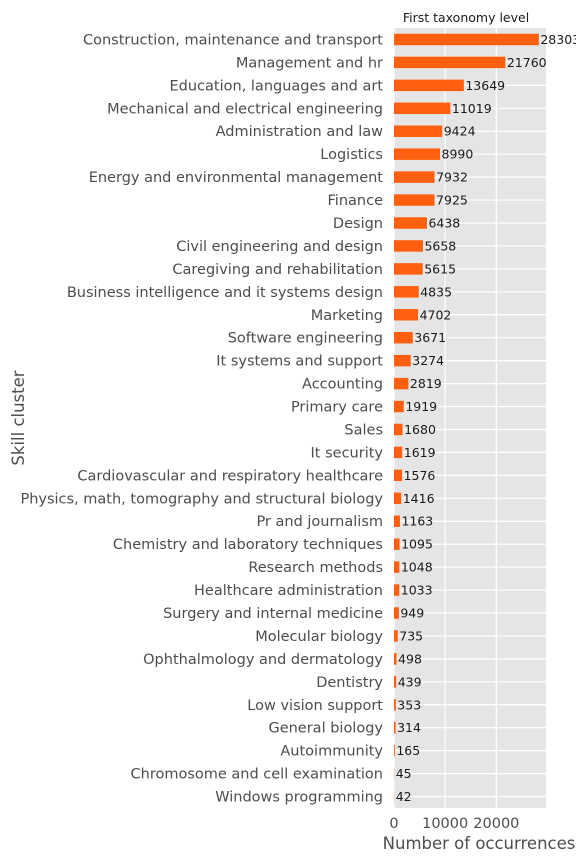 This screenshot has height=864, width=576. I want to click on x-tick-label: 10000, so click(445, 824).